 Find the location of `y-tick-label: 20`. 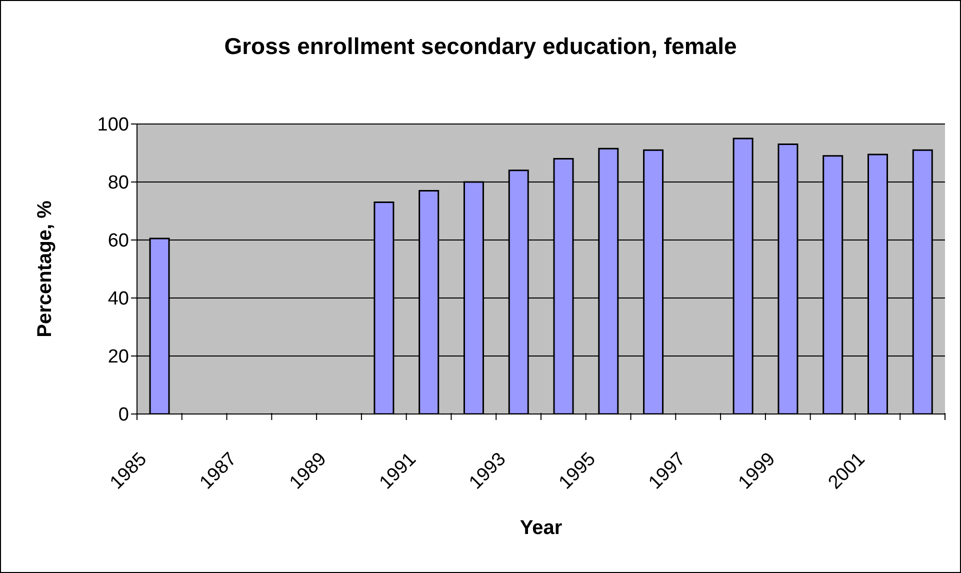

y-tick-label: 20 is located at coordinates (118, 357).